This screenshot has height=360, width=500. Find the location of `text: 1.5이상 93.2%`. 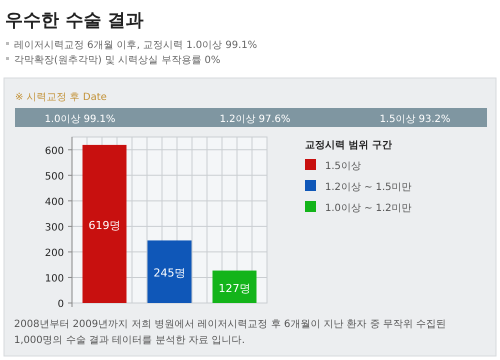

text: 1.5이상 93.2% is located at coordinates (415, 119).